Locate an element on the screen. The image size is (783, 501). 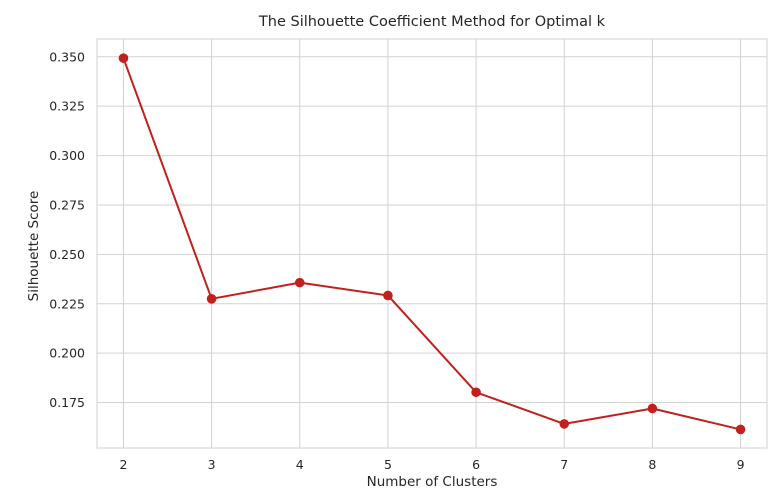
y-tick-label: 0.350 is located at coordinates (67, 56).